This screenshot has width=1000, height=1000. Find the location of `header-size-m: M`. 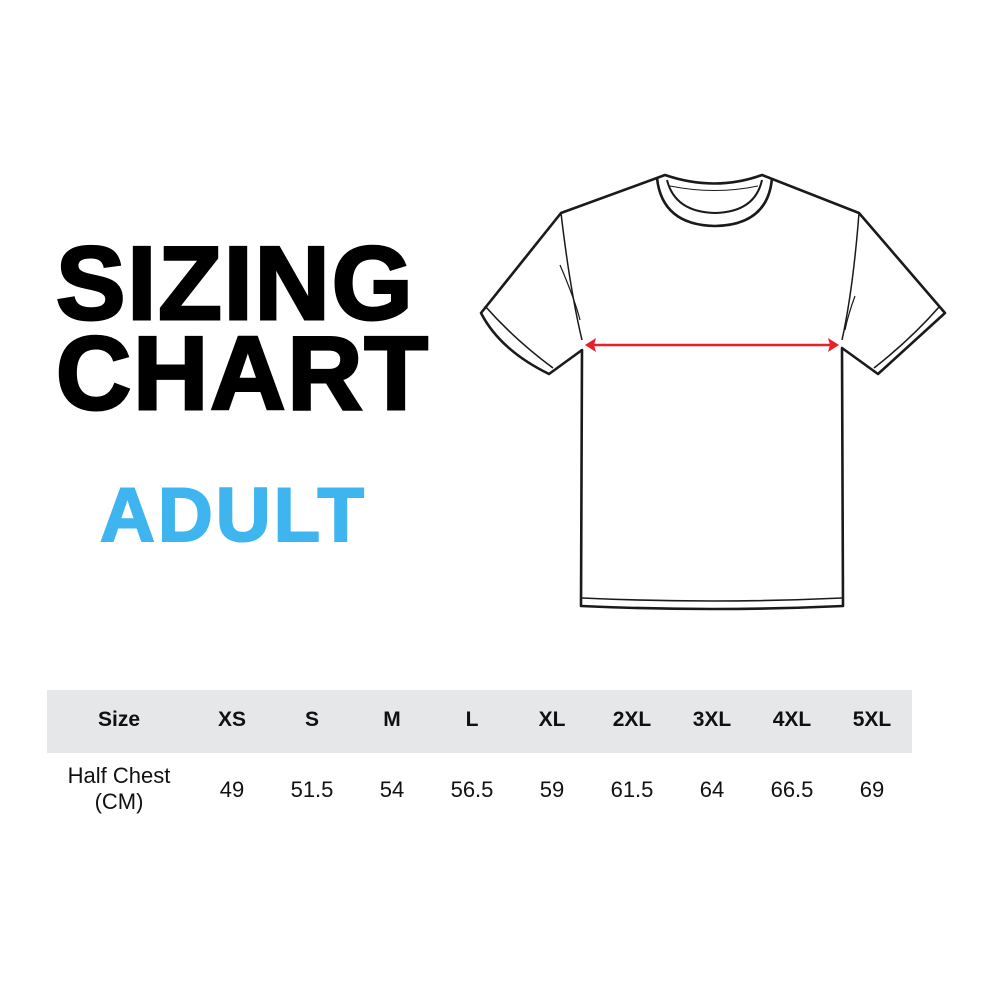

header-size-m: M is located at coordinates (392, 719).